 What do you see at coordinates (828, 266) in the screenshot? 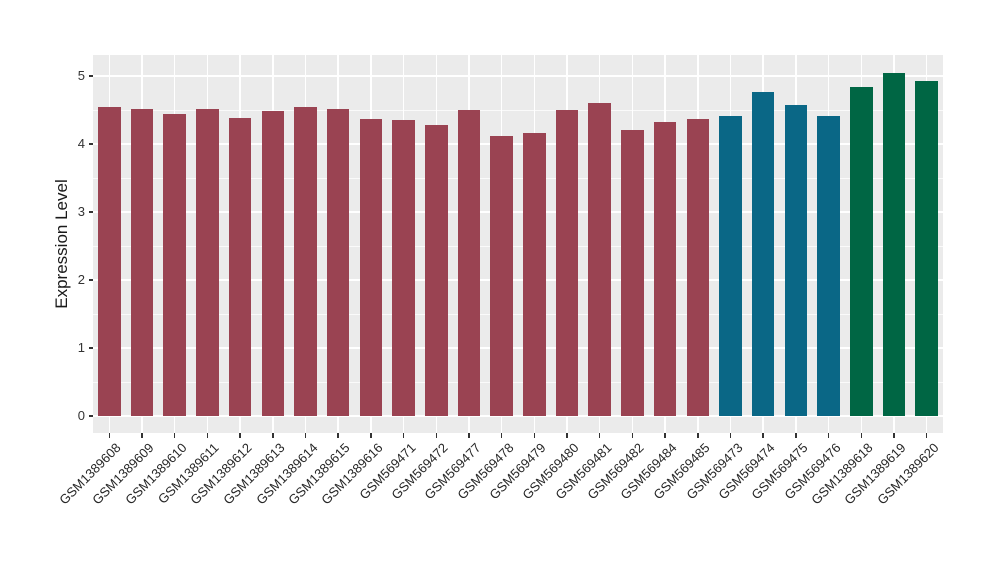
I see `bar-GSM569476` at bounding box center [828, 266].